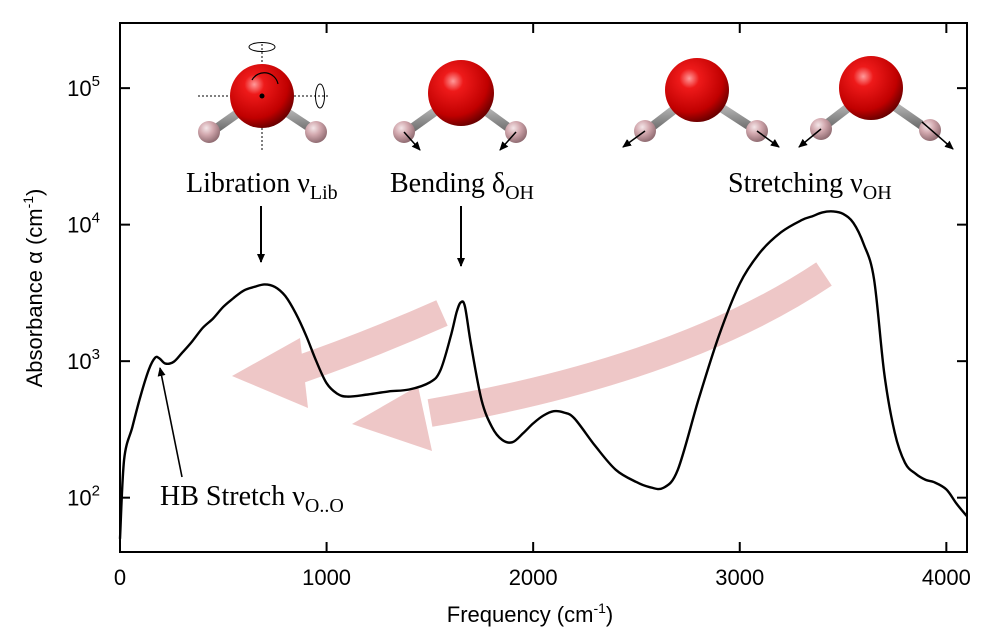 This screenshot has height=631, width=1004. Describe the element at coordinates (367, 343) in the screenshot. I see `upper-flow-arrow-shaft` at that location.